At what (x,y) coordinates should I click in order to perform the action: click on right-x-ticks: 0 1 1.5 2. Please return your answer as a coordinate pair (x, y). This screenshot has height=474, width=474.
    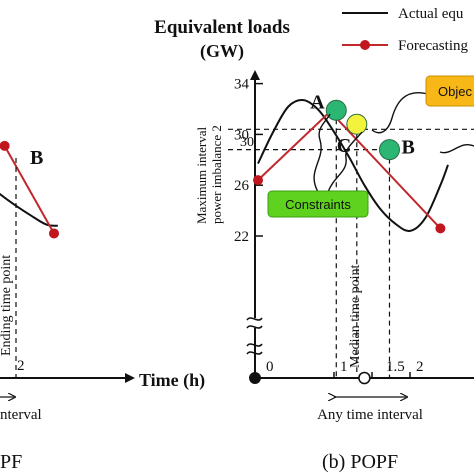
    Looking at the image, I should click on (345, 368).